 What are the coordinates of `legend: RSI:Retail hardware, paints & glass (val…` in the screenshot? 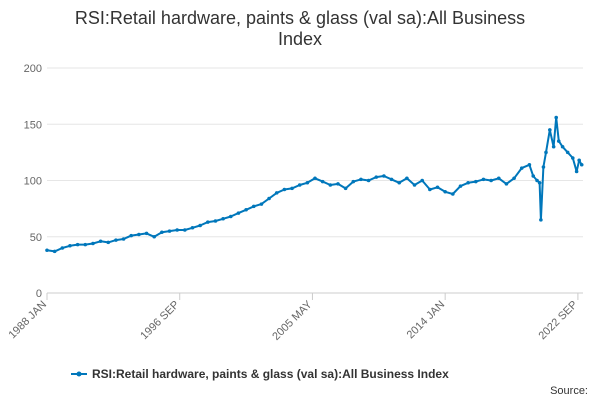 It's located at (260, 374).